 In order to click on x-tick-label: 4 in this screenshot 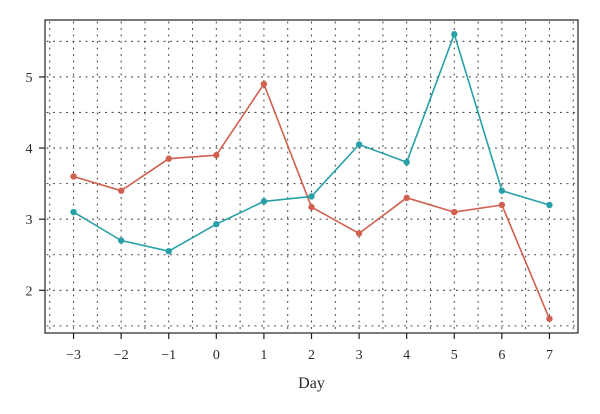, I will do `click(406, 355)`.